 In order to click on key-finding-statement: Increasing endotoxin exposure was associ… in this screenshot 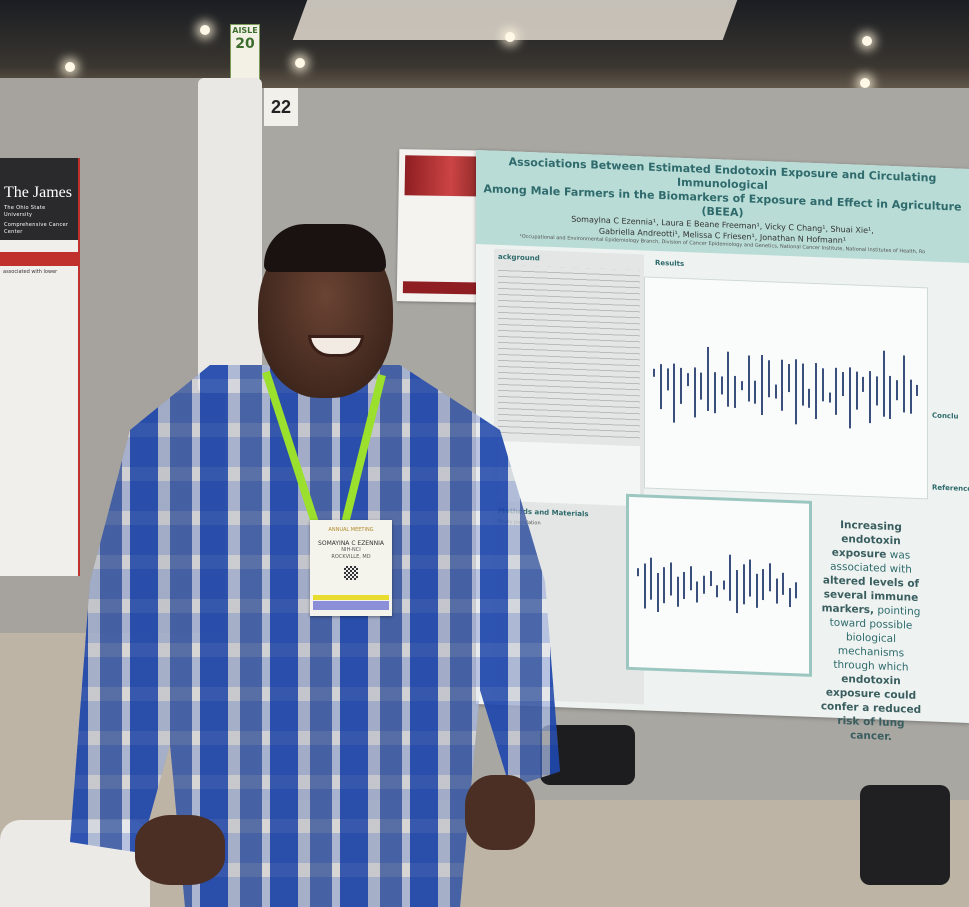, I will do `click(871, 631)`.